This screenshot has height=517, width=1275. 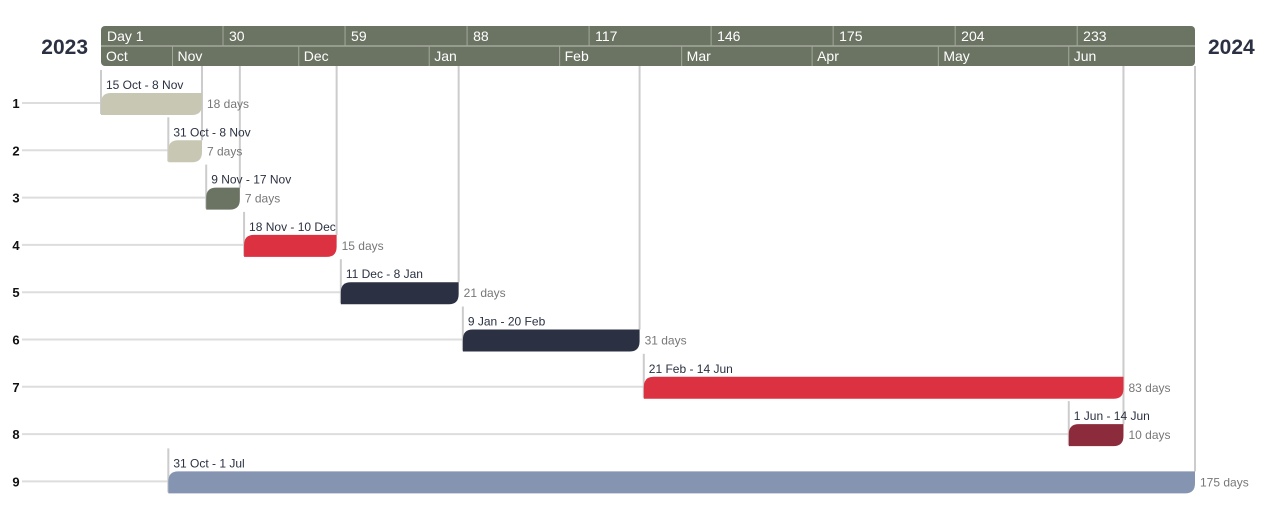 What do you see at coordinates (363, 246) in the screenshot?
I see `task-duration-label: 15 days` at bounding box center [363, 246].